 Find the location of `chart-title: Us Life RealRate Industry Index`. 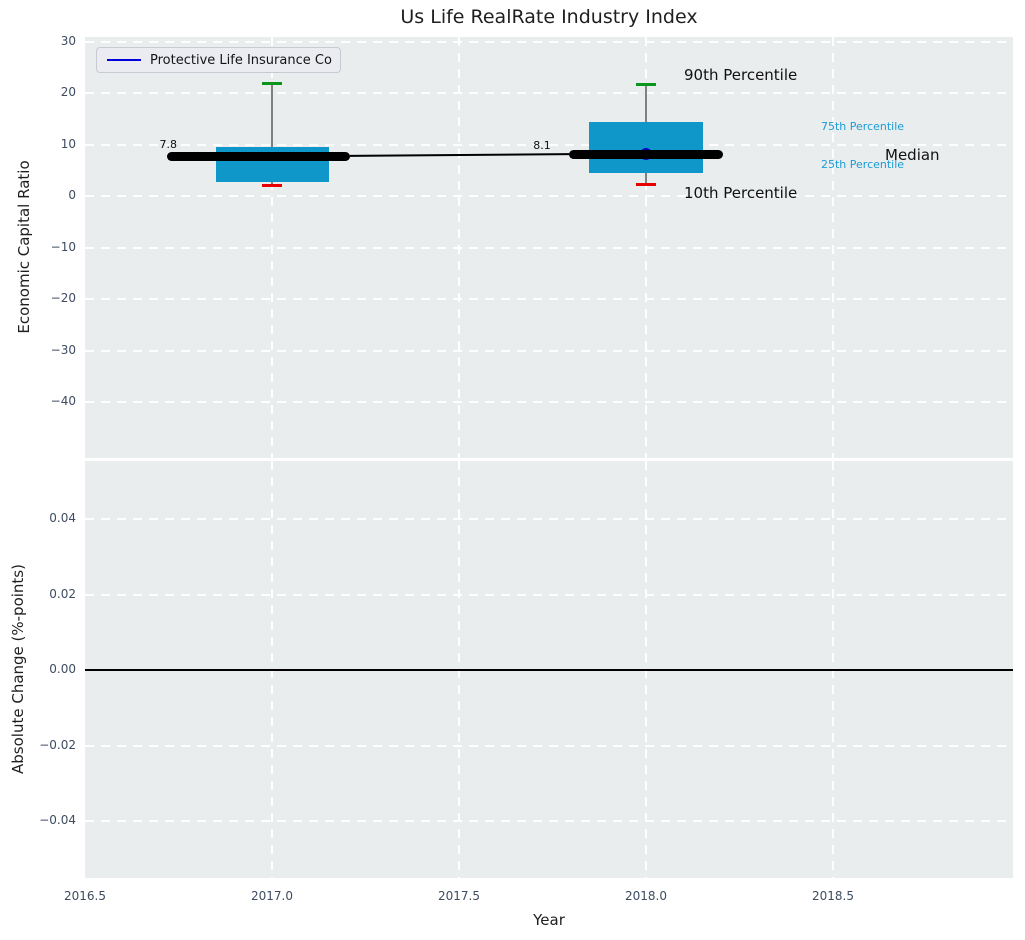

chart-title: Us Life RealRate Industry Index is located at coordinates (549, 17).